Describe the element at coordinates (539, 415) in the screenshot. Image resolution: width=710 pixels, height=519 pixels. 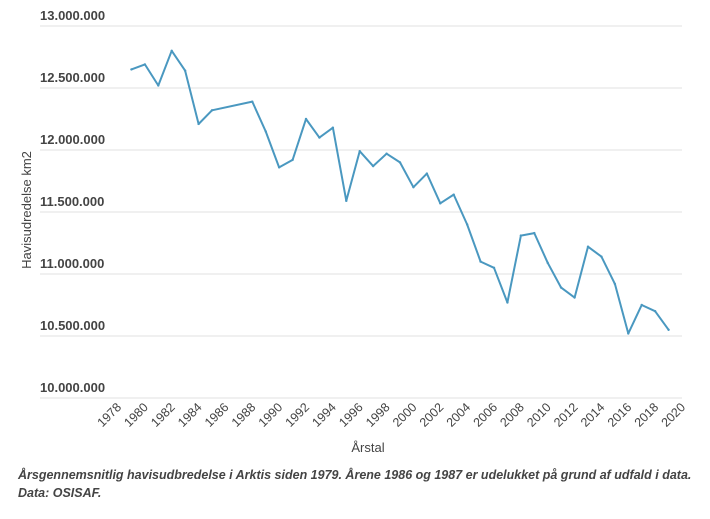
I see `x-tick-label: 2010` at that location.